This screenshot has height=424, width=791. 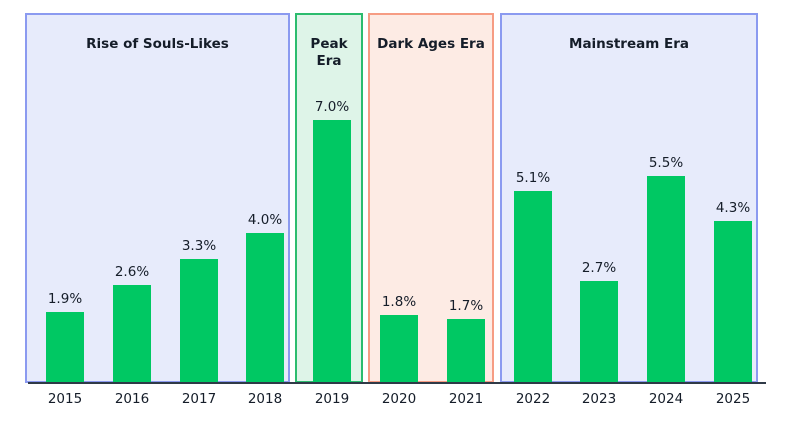 What do you see at coordinates (265, 399) in the screenshot?
I see `year-tick-2018: 2018` at bounding box center [265, 399].